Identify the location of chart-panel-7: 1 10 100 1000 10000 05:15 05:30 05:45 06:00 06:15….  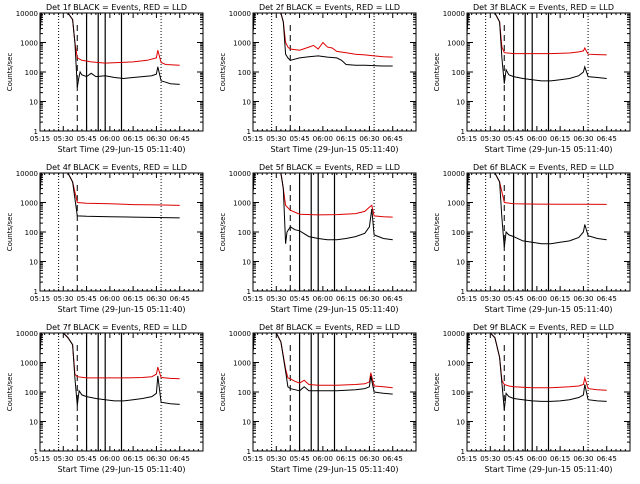
(105, 398).